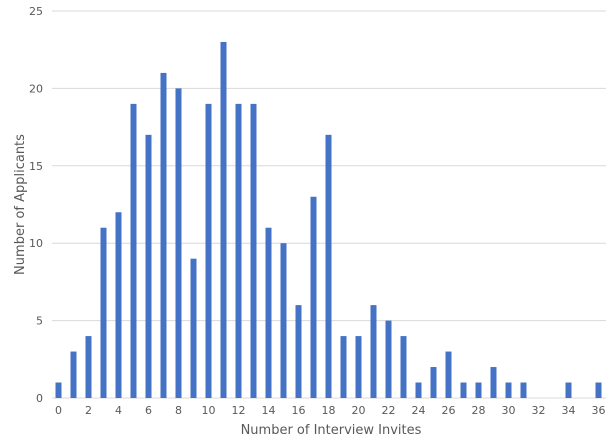 Image resolution: width=616 pixels, height=448 pixels. Describe the element at coordinates (88, 410) in the screenshot. I see `x-tick-label: 2` at that location.